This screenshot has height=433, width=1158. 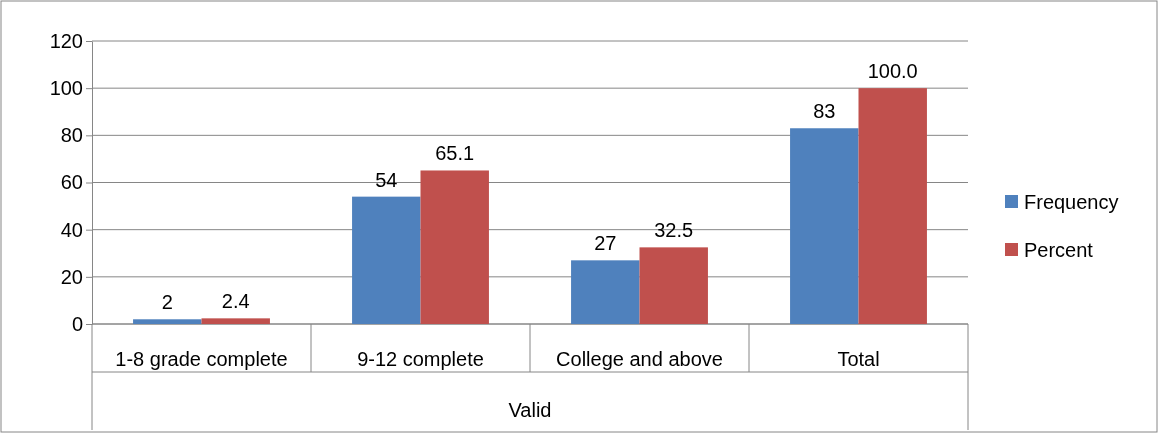 I want to click on legend-label: Frequency, so click(x=1071, y=202).